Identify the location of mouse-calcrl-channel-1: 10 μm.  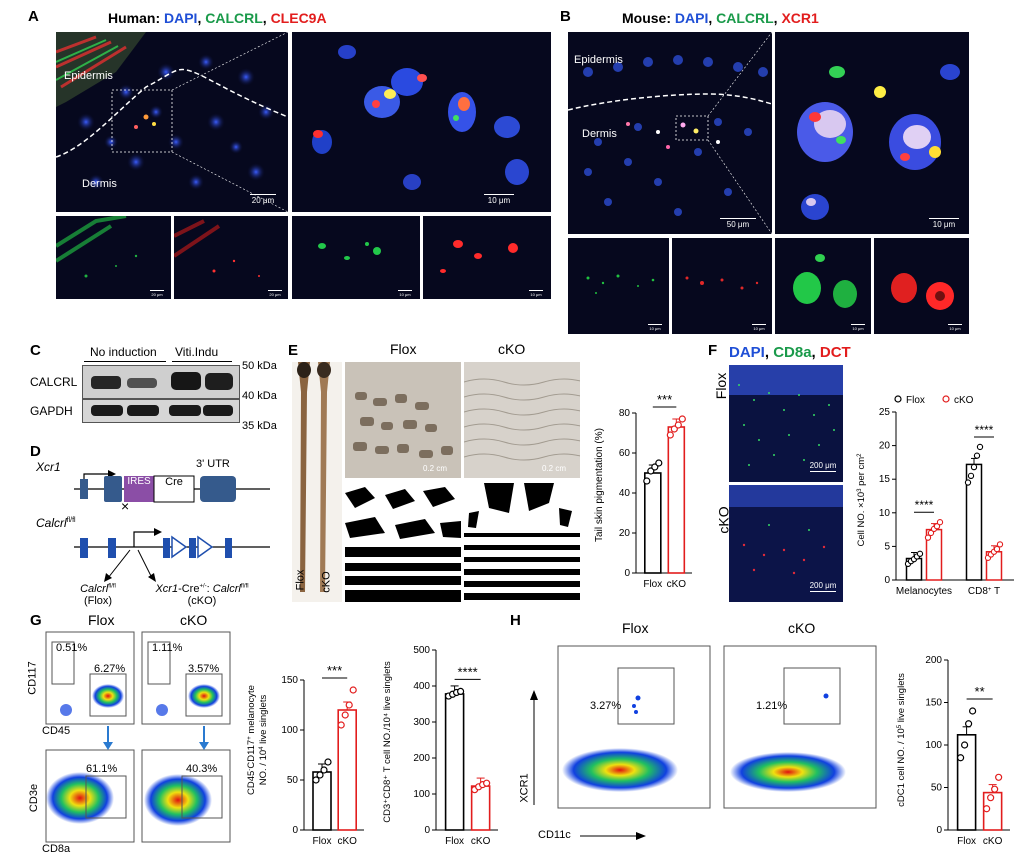
(618, 286).